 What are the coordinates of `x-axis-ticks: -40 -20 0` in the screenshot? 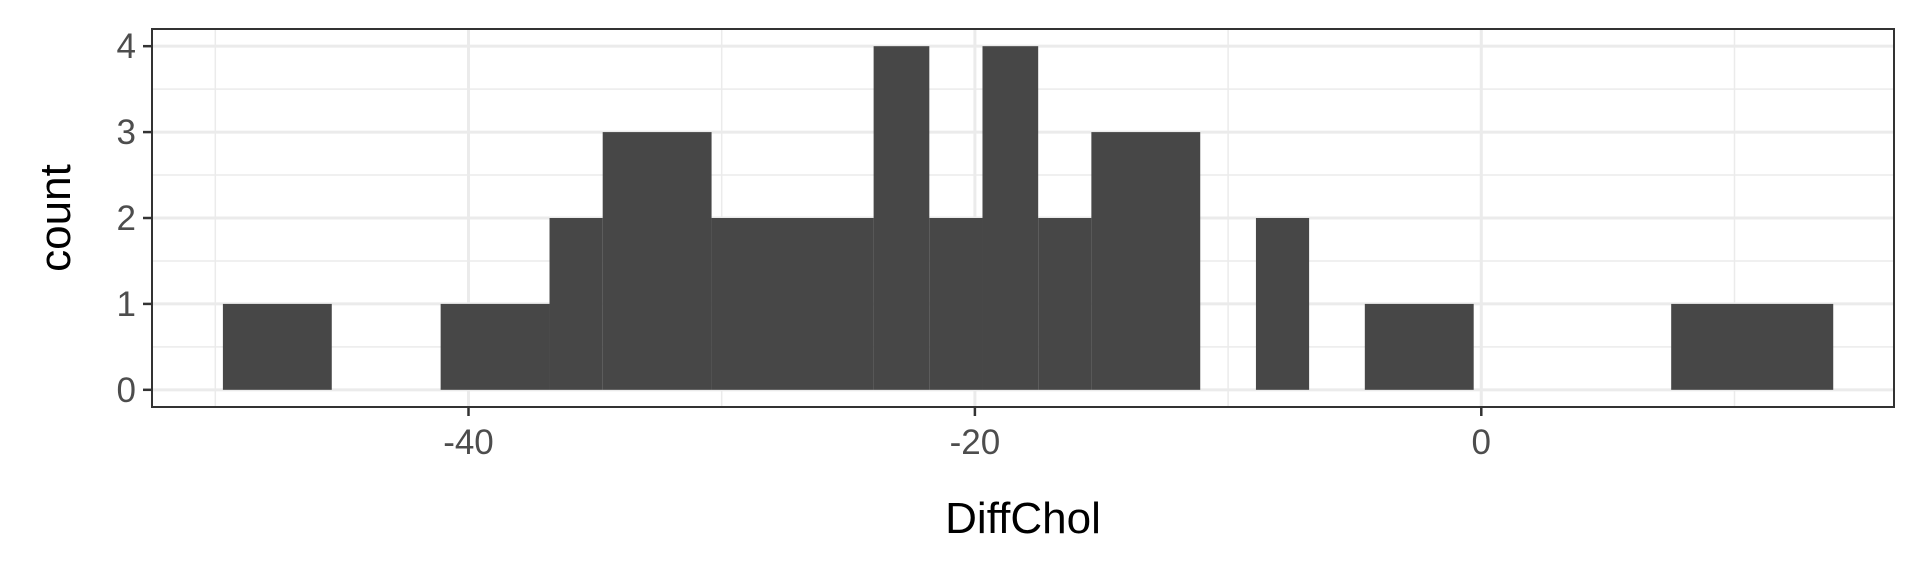 It's located at (967, 434).